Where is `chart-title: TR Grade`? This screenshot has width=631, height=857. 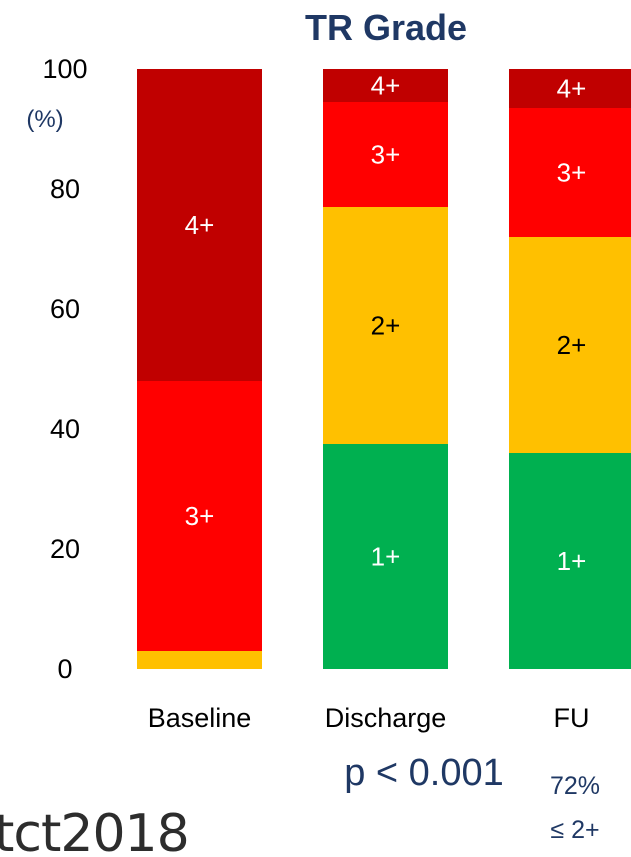
chart-title: TR Grade is located at coordinates (386, 27).